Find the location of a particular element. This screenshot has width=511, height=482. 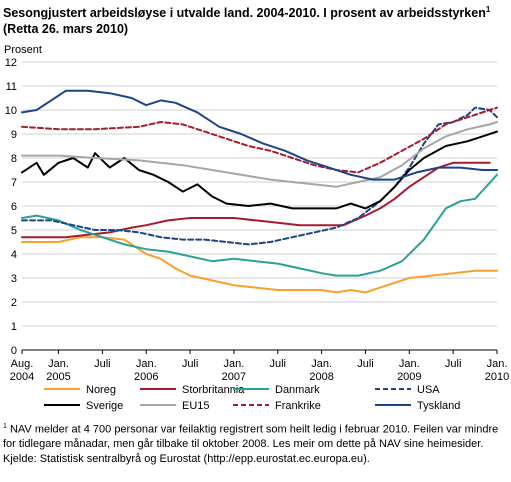

y-tick-label: 8 is located at coordinates (14, 159).